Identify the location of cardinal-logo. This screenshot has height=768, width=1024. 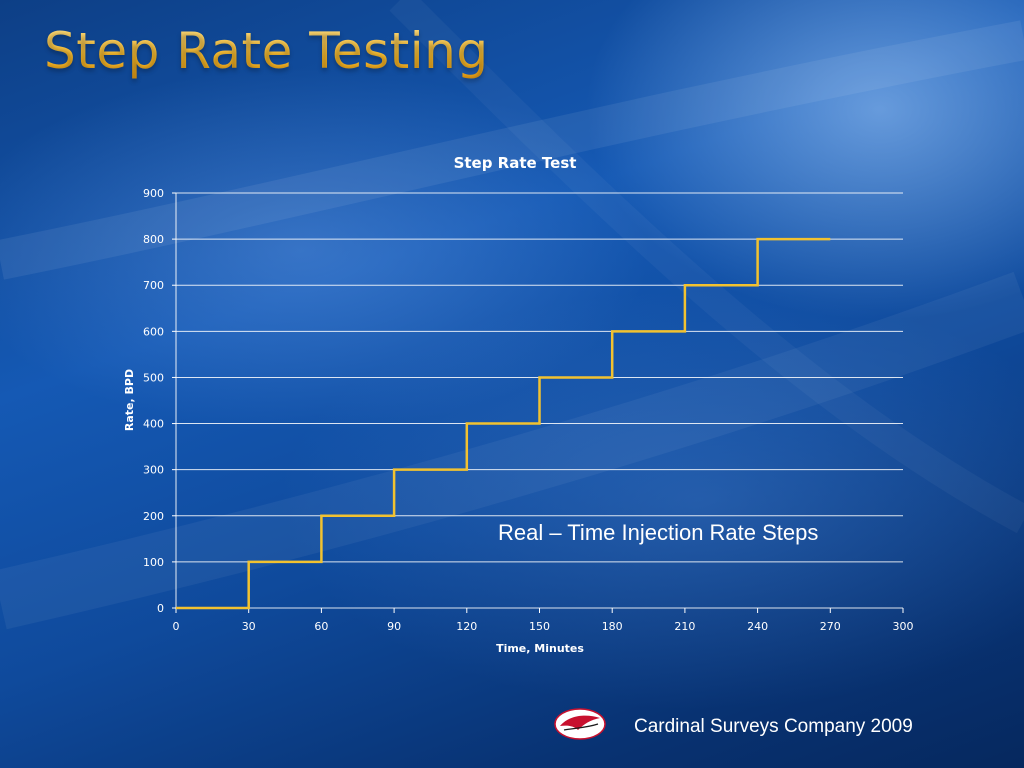
(580, 724).